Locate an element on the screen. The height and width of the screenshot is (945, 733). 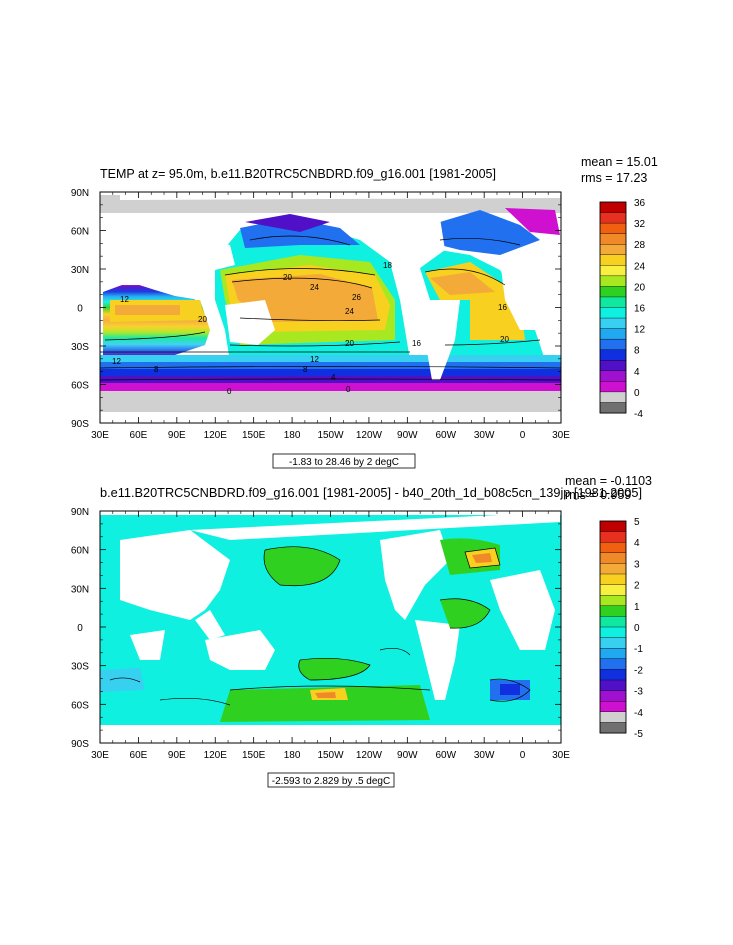
colorbar-label: 32 is located at coordinates (640, 224).